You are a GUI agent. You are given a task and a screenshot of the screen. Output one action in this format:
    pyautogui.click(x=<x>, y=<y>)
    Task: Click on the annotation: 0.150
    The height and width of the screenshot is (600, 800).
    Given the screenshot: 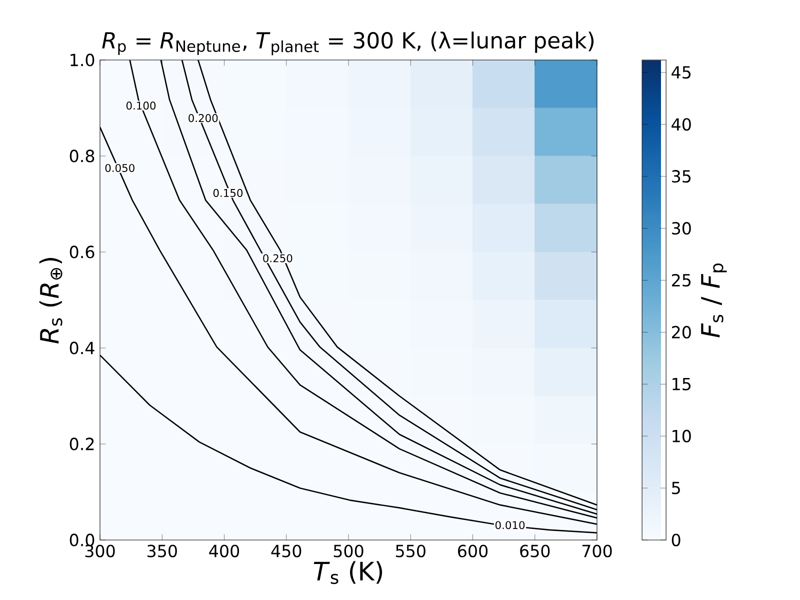 What is the action you would take?
    pyautogui.click(x=228, y=192)
    